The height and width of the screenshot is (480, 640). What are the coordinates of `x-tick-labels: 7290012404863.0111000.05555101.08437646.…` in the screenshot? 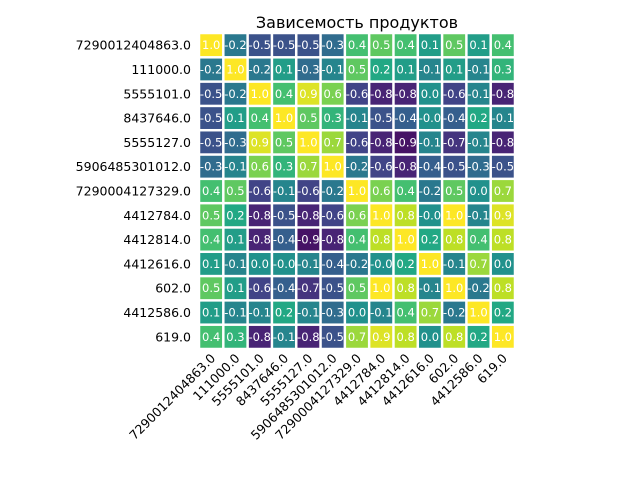 It's located at (318, 396).